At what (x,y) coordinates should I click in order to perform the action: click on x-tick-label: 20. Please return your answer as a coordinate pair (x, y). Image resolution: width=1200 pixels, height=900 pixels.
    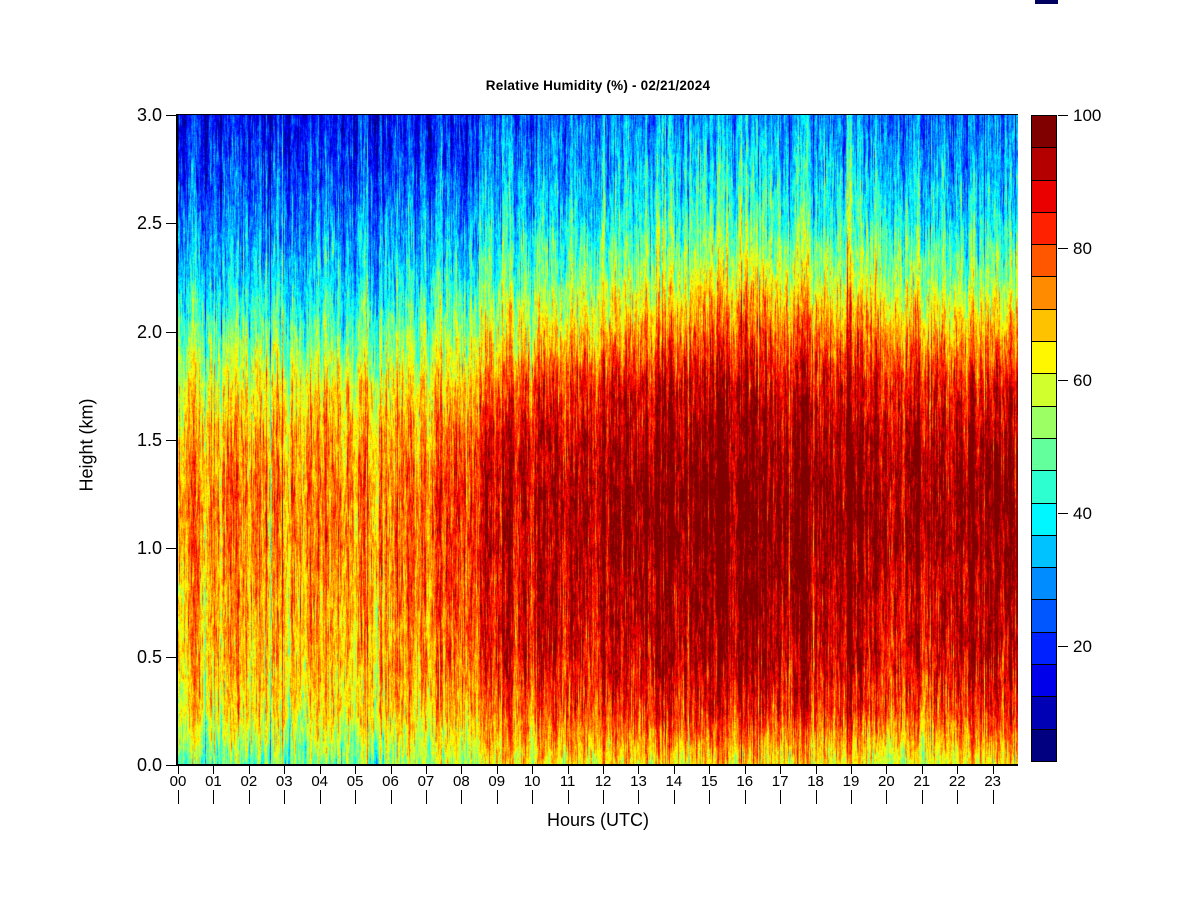
    Looking at the image, I should click on (886, 781).